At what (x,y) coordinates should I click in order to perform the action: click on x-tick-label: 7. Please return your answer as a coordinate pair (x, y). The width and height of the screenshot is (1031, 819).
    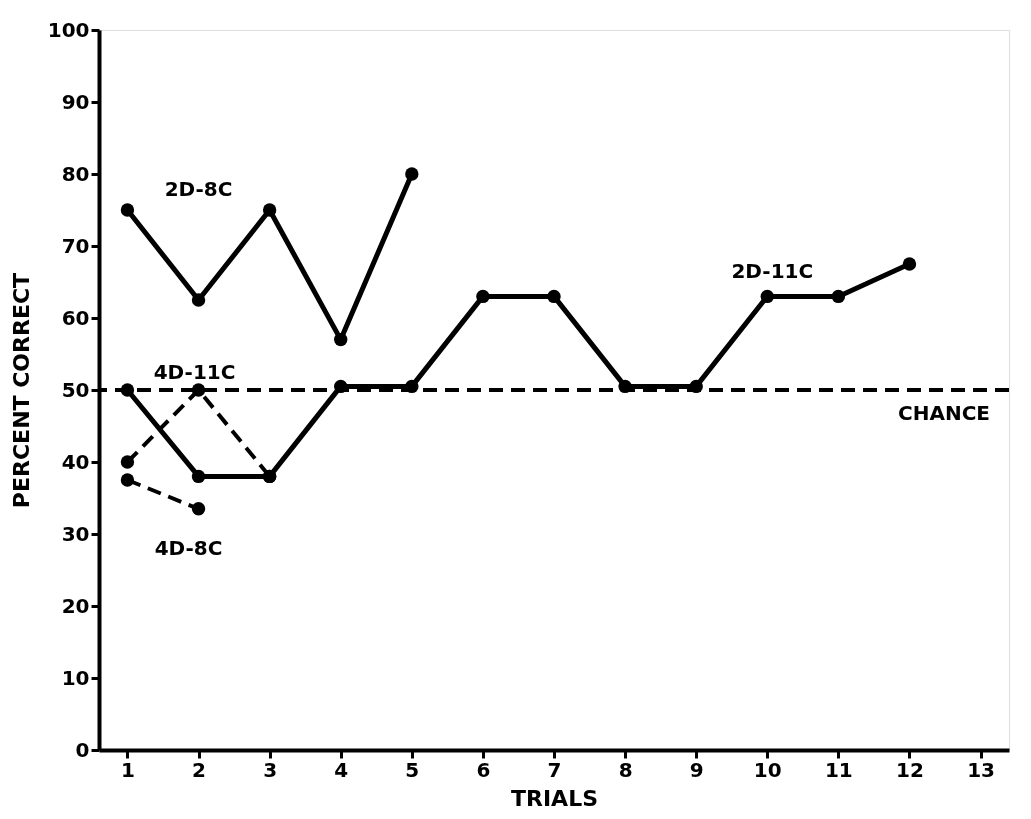
    Looking at the image, I should click on (554, 769).